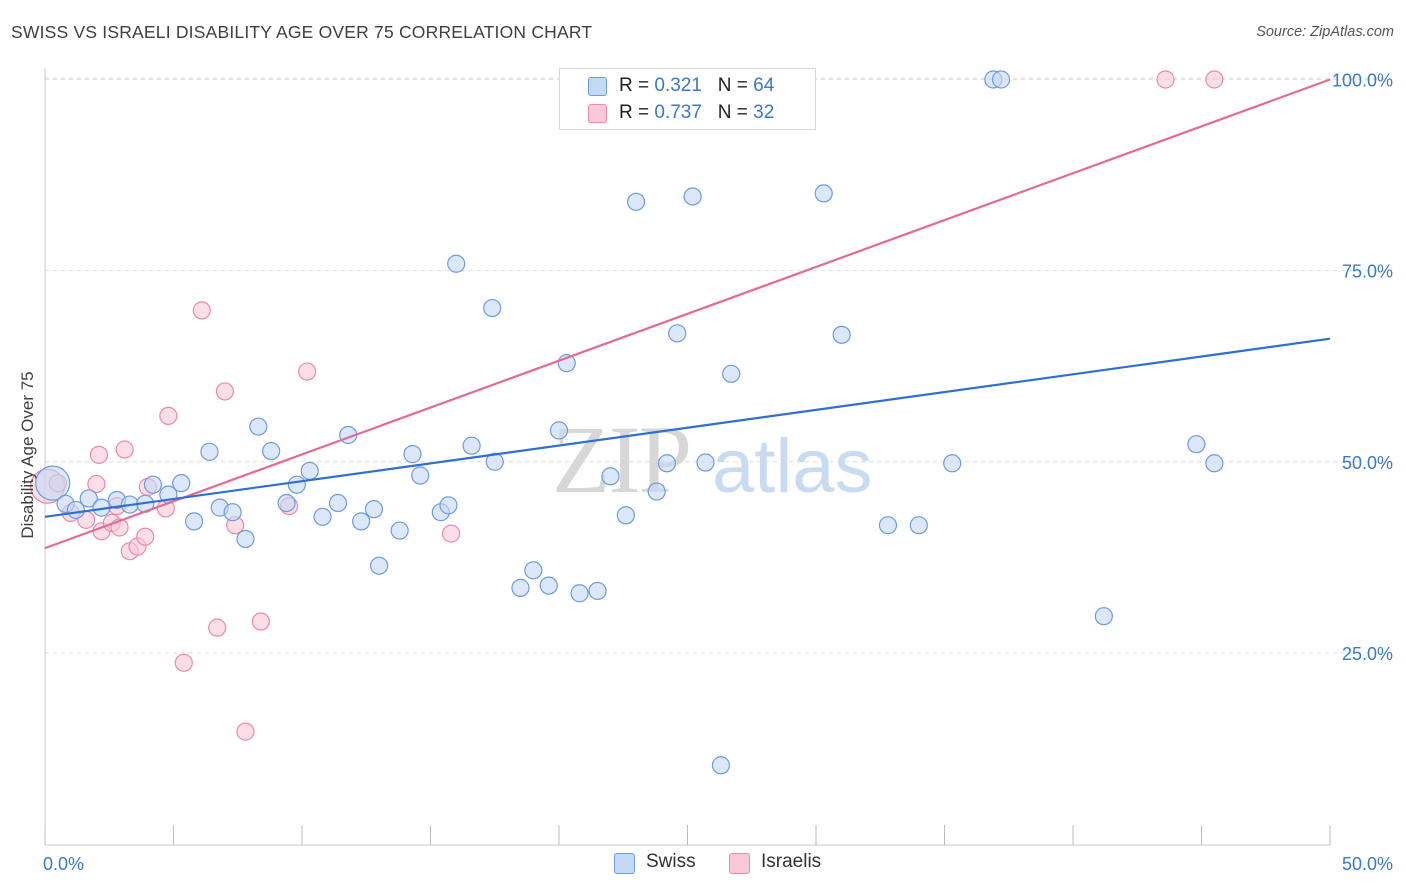  I want to click on r-value-israelis: 0.737, so click(678, 112).